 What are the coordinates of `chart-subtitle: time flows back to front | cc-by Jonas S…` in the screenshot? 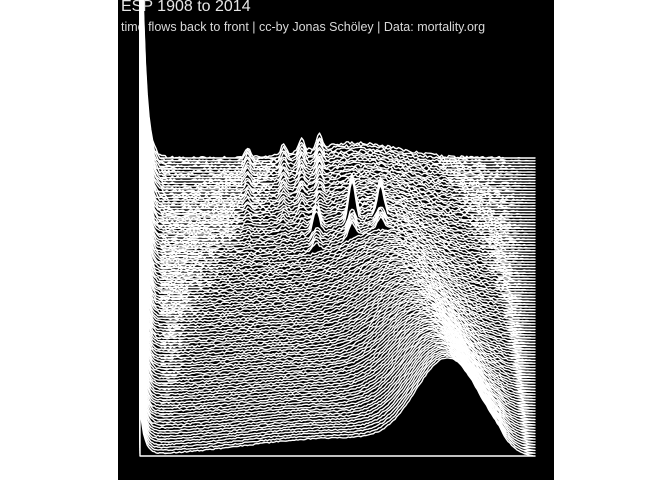 It's located at (303, 27).